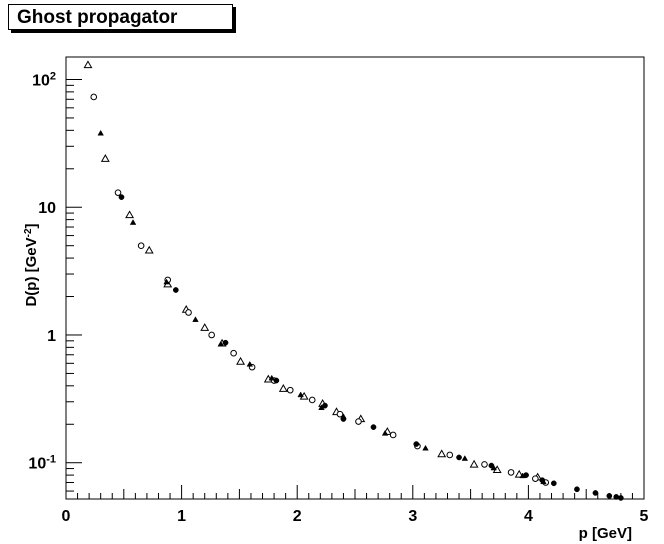  I want to click on y-axis-label: D(p) [GeV-2], so click(32, 264).